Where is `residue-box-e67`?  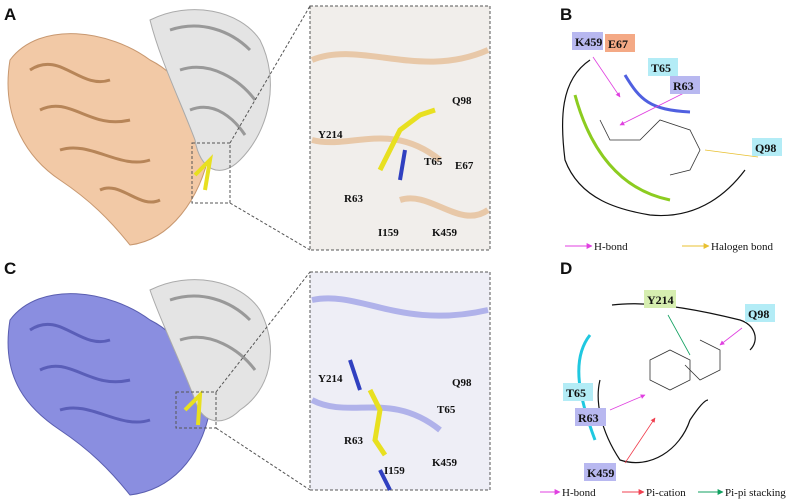
residue-box-e67 is located at coordinates (620, 43).